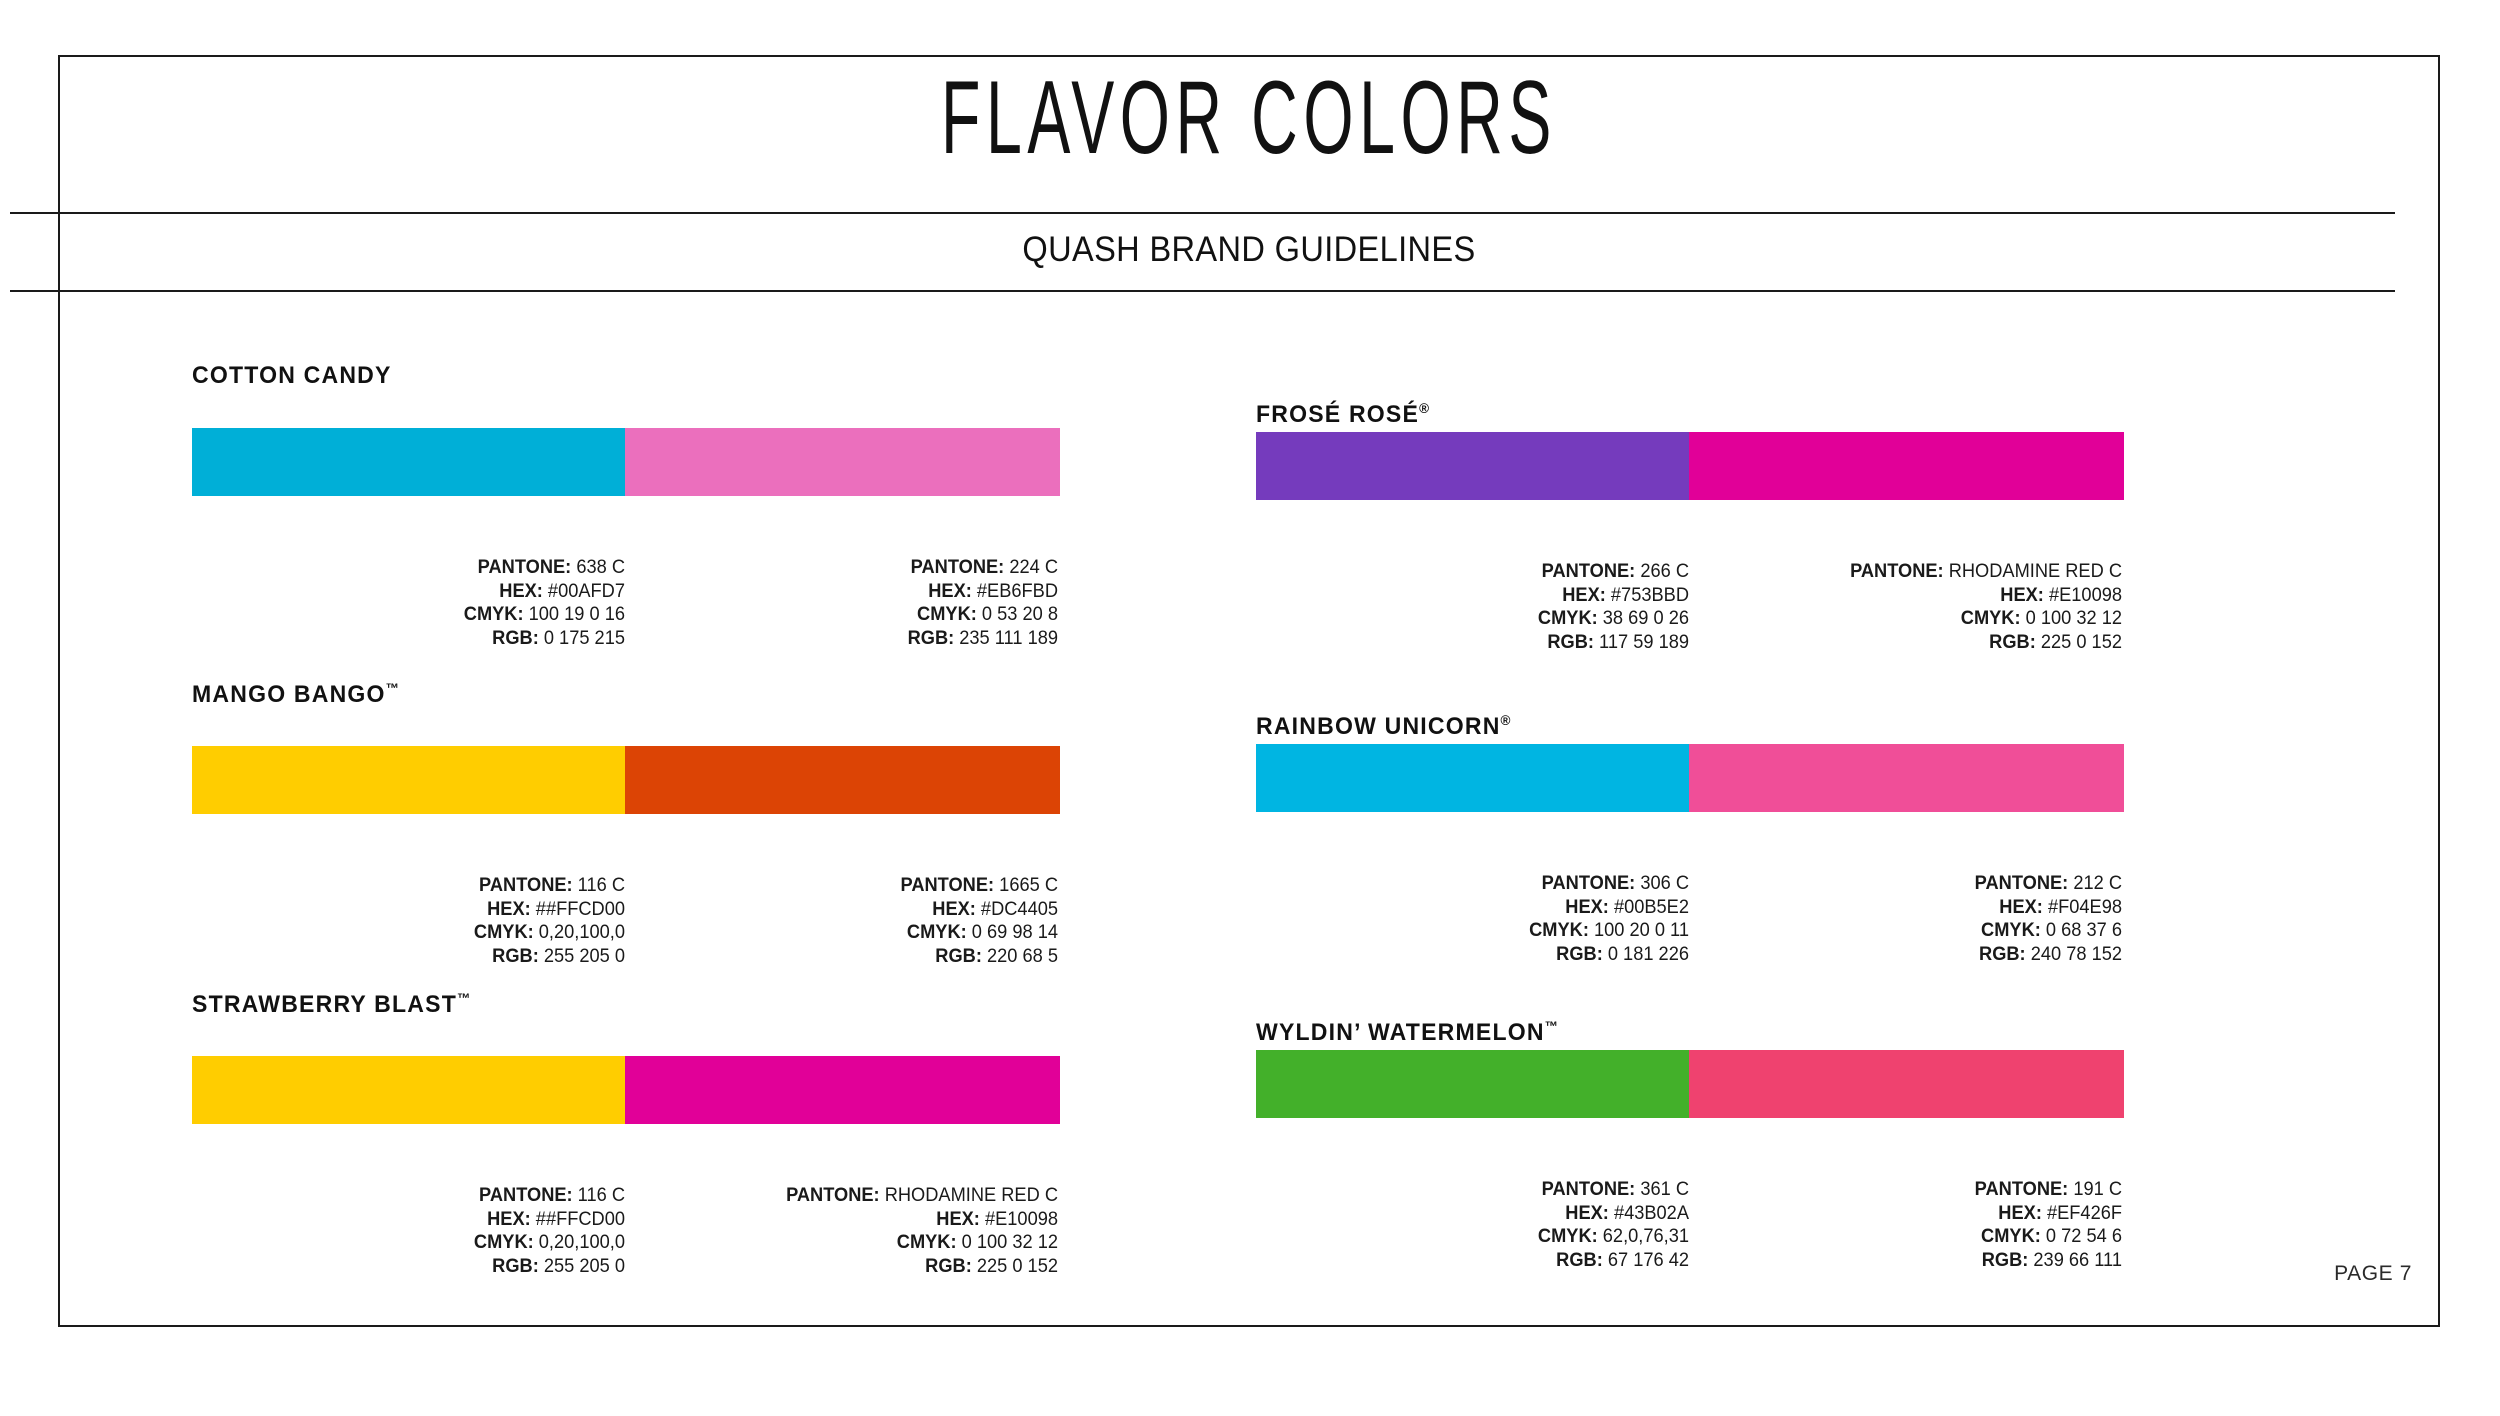 The image size is (2500, 1416). I want to click on spec-value-cmyk: 100 19 0 16, so click(576, 614).